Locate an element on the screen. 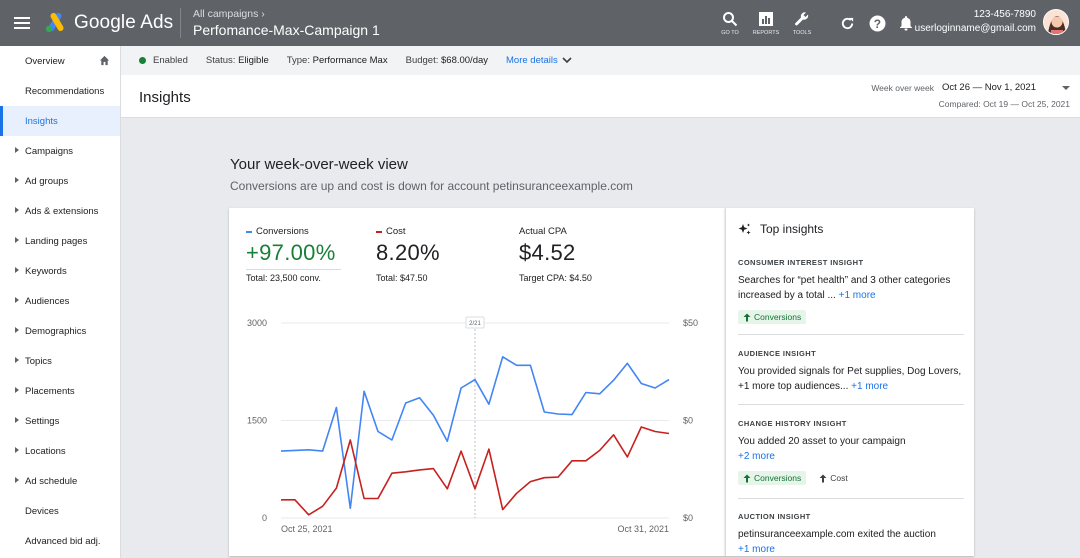  sidebar-item-devices: Devices is located at coordinates (60, 511).